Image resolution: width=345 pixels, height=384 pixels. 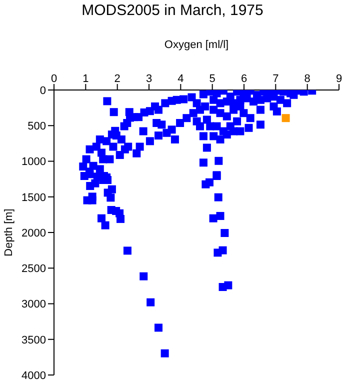 I want to click on y-tick-label: 1500, so click(x=34, y=198).